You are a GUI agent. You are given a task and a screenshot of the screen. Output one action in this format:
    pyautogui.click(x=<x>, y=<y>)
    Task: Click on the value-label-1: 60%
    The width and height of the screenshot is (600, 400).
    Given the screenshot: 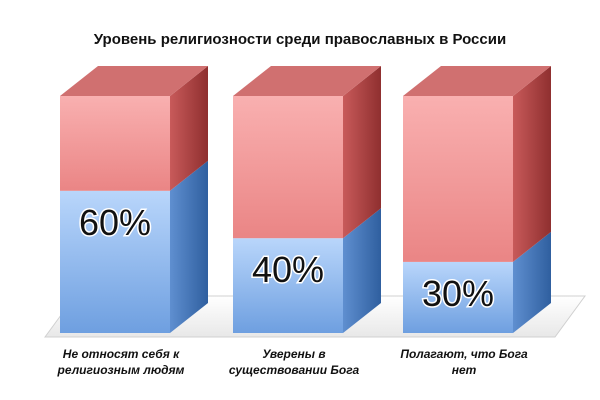 What is the action you would take?
    pyautogui.click(x=115, y=222)
    